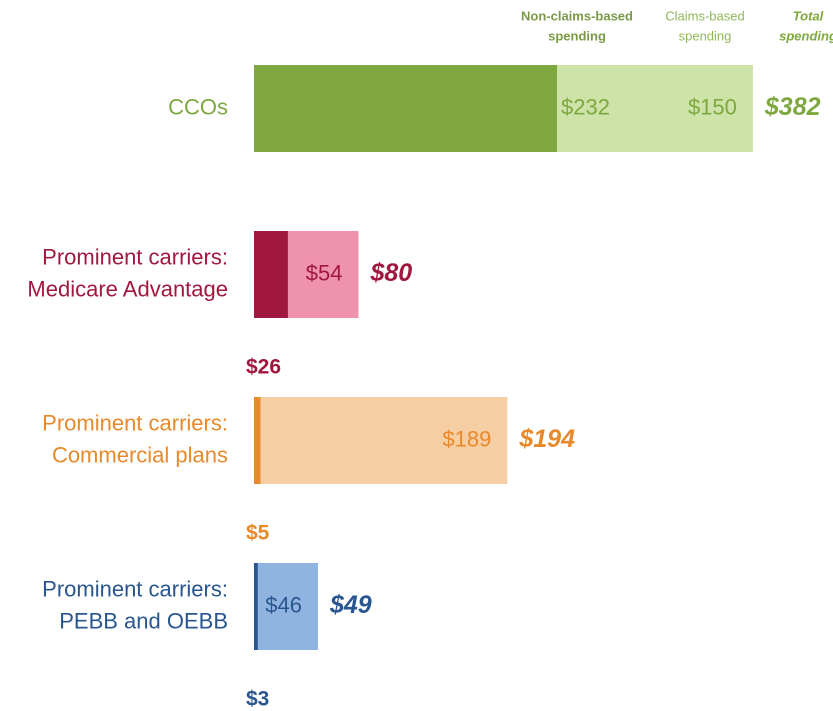 This screenshot has width=833, height=711. What do you see at coordinates (712, 106) in the screenshot?
I see `value-label: $150` at bounding box center [712, 106].